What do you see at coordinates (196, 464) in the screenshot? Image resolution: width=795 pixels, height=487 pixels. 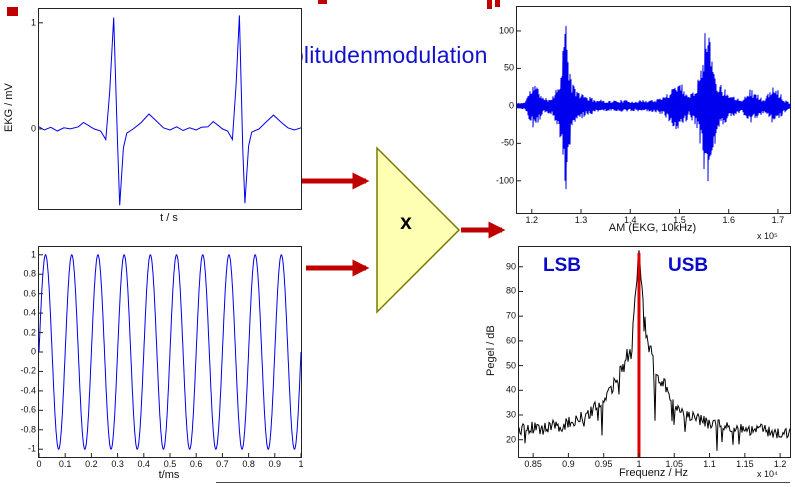 I see `x-tick-label: 0.6` at bounding box center [196, 464].